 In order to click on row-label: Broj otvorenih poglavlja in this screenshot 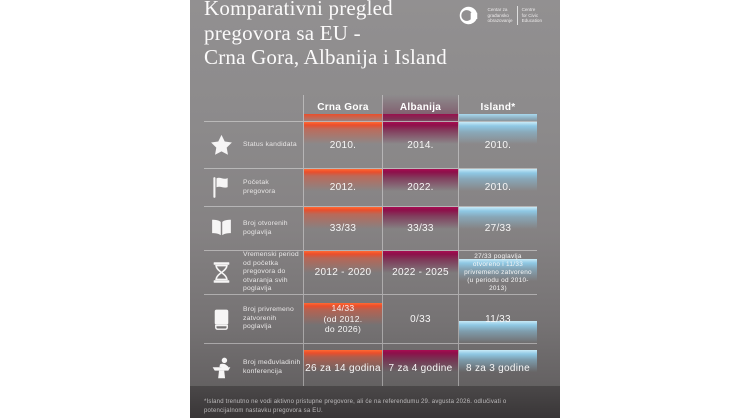, I will do `click(265, 227)`.